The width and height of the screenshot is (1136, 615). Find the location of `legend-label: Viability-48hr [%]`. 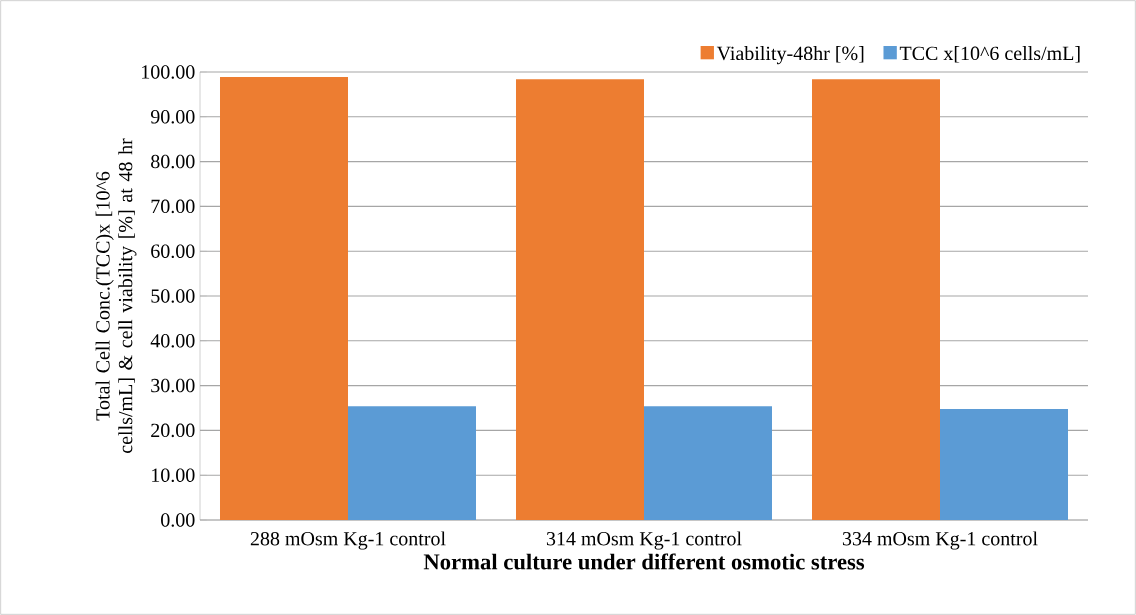

legend-label: Viability-48hr [%] is located at coordinates (790, 55).